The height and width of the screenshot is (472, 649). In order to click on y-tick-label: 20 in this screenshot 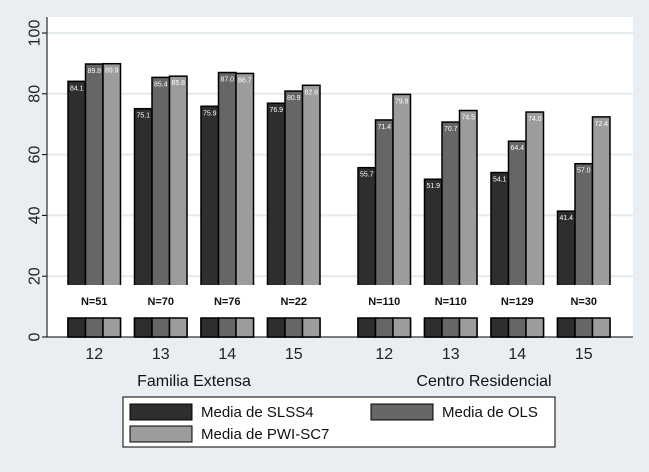, I will do `click(35, 276)`.